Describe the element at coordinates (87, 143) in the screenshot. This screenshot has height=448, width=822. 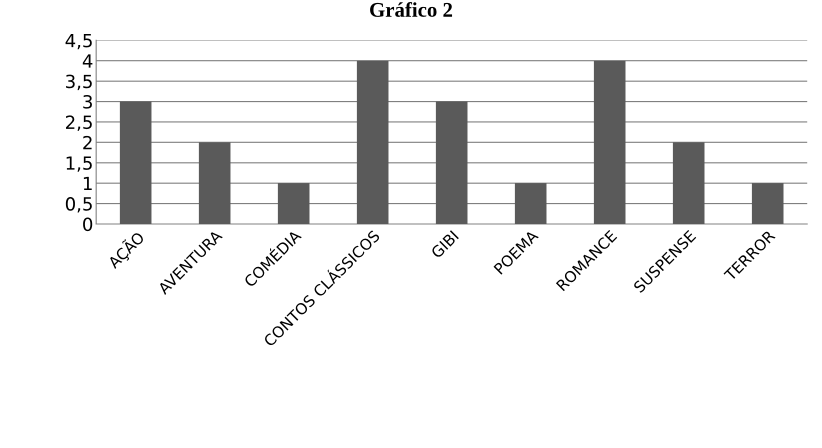
I see `y-tick-label: 2` at that location.